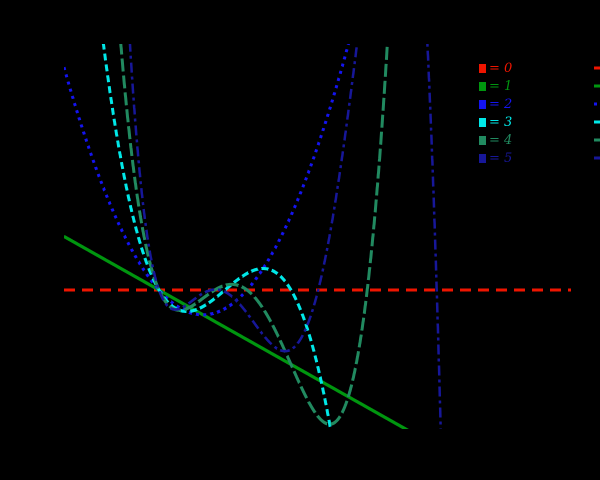 The image size is (600, 480). I want to click on legend-label: = 0, so click(501, 68).